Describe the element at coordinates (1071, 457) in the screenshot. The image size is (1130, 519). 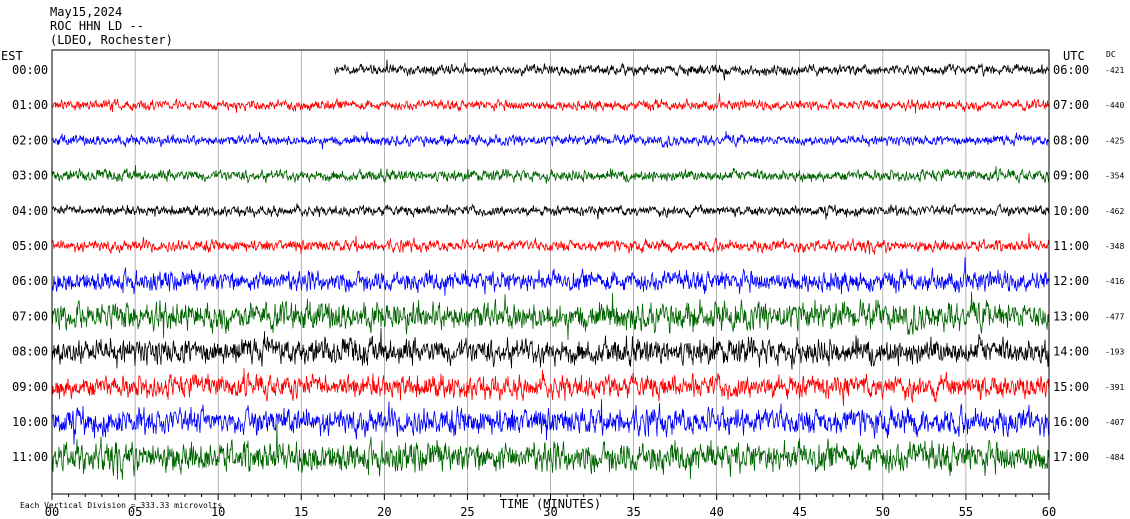
I see `utc-hour-label: 17:00` at that location.